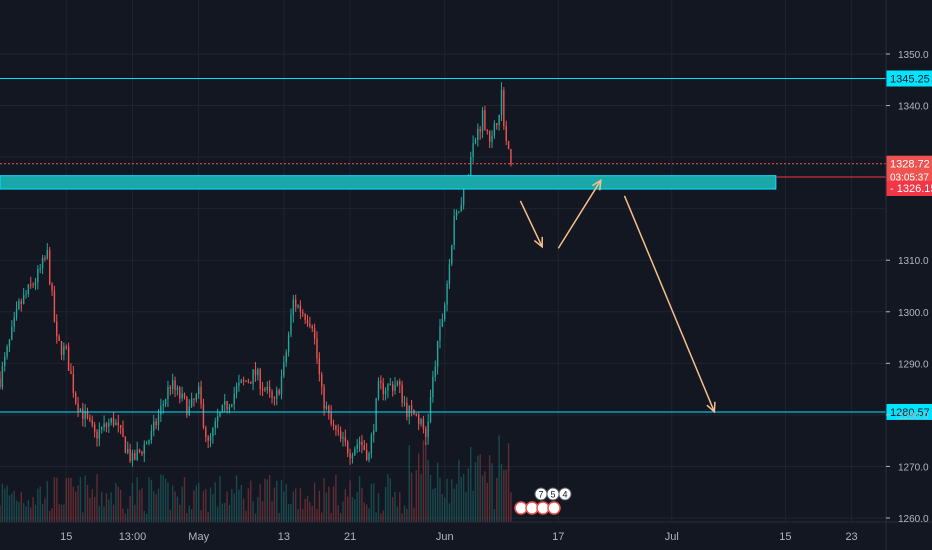 This screenshot has width=932, height=550. Describe the element at coordinates (565, 494) in the screenshot. I see `event-count-badge` at that location.